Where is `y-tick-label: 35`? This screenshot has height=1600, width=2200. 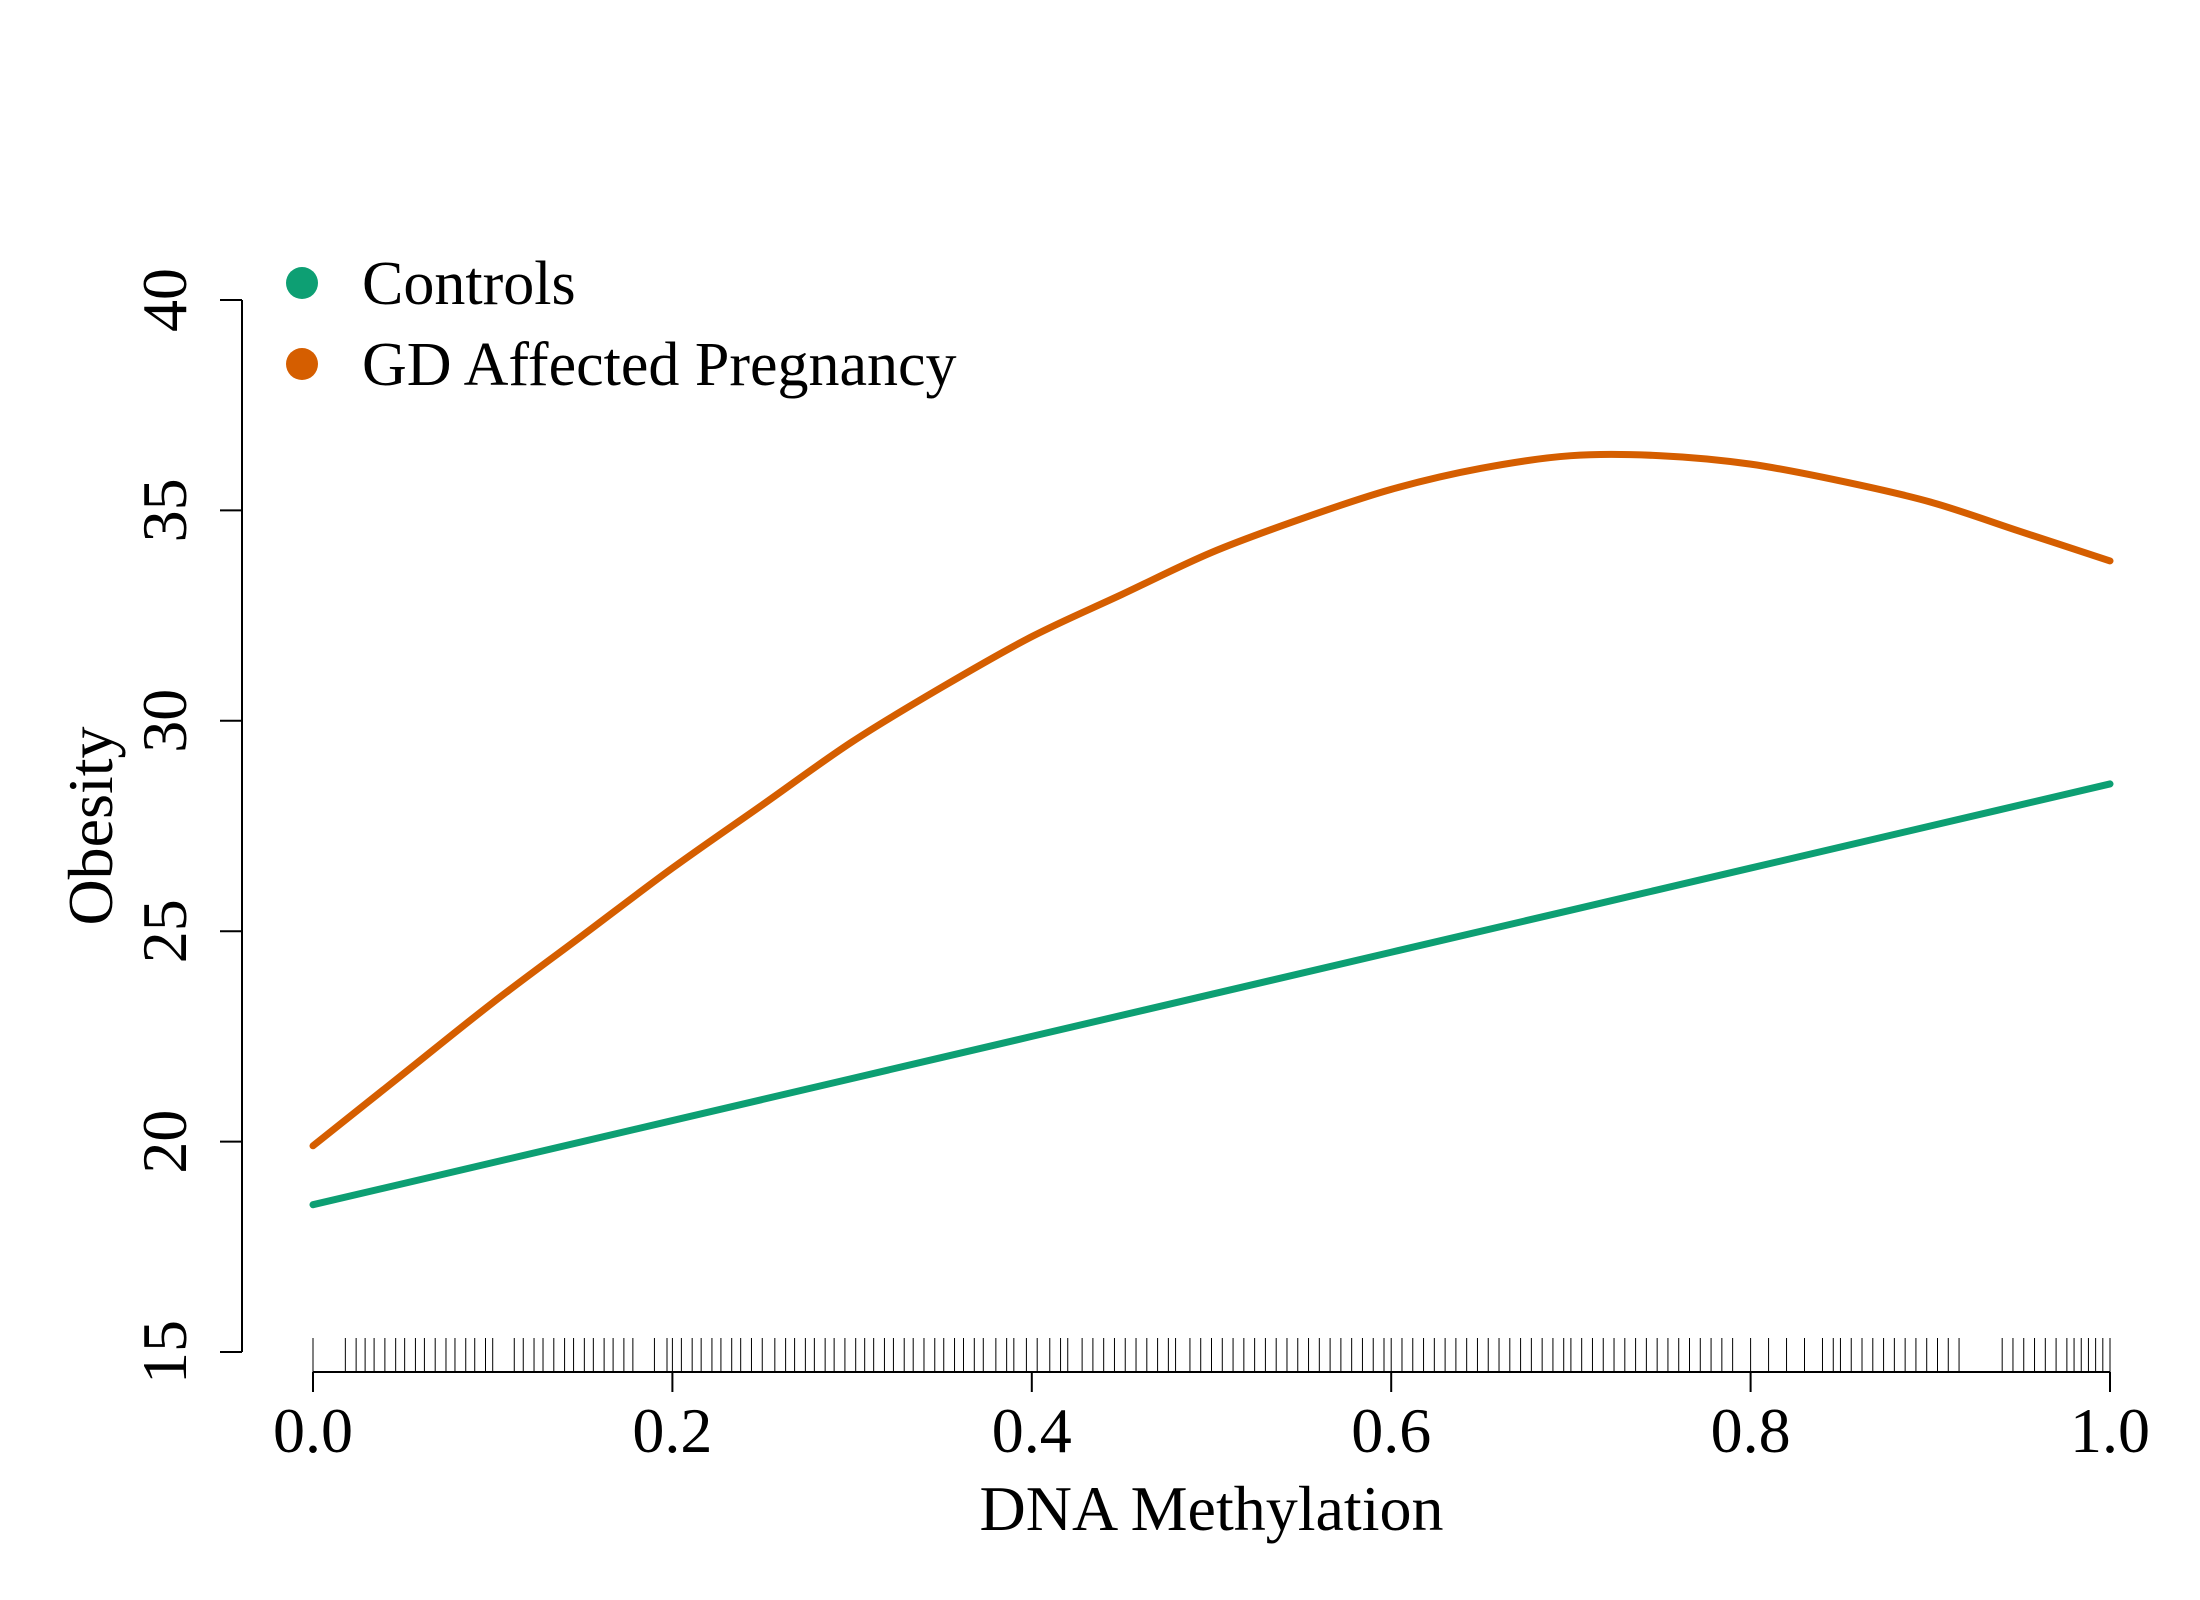 y-tick-label: 35 is located at coordinates (164, 510).